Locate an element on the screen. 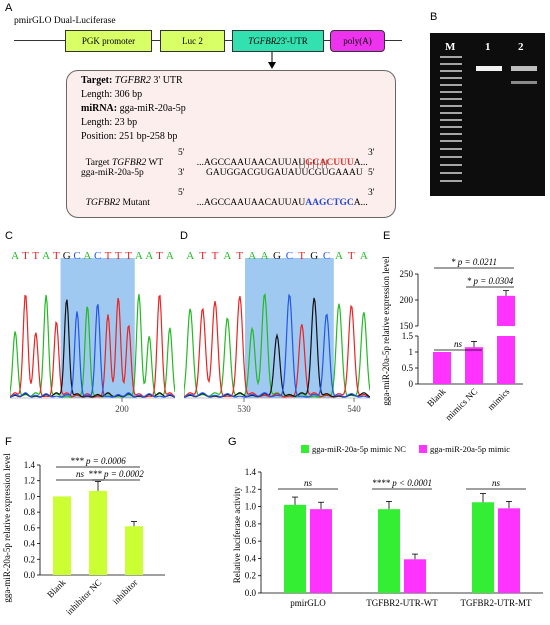  lane1-band is located at coordinates (489, 68).